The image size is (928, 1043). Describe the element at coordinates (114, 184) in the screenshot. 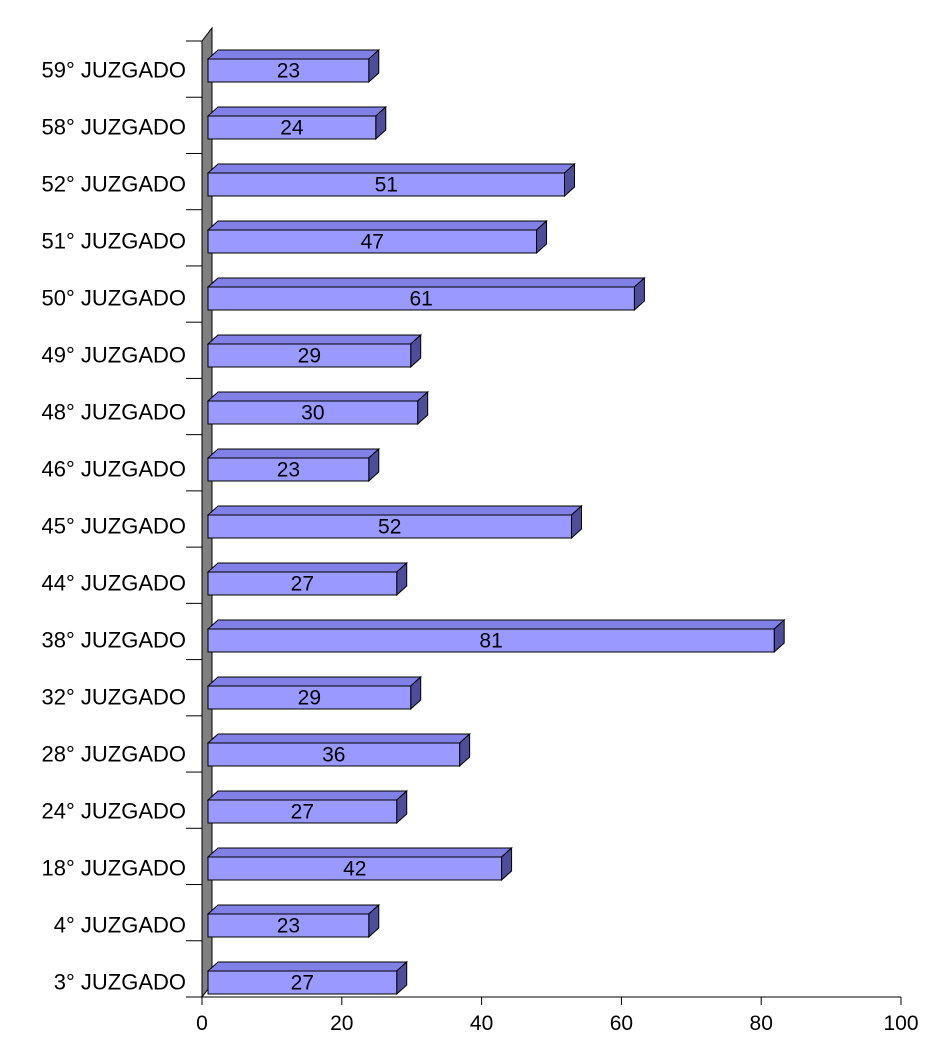

I see `category-label: 52° JUZGADO` at that location.